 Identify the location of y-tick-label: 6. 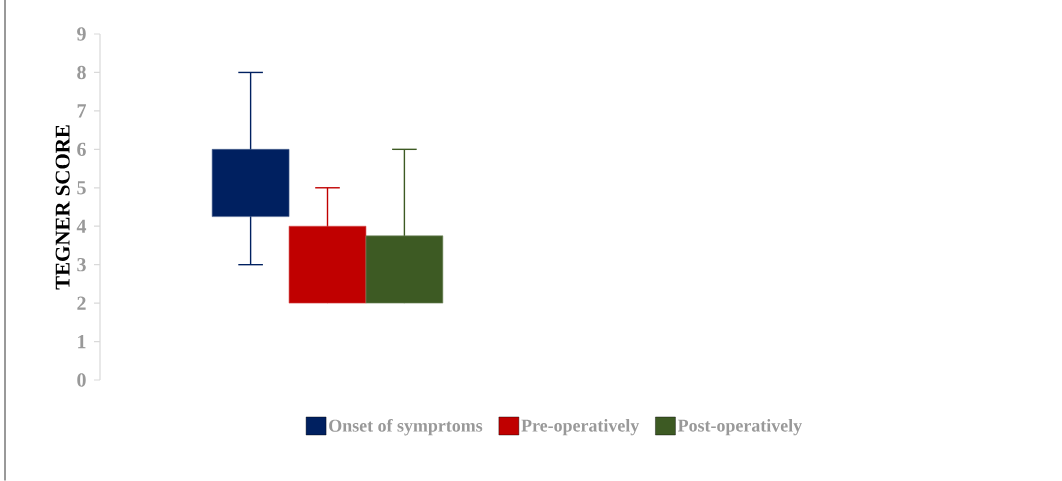
(81, 149).